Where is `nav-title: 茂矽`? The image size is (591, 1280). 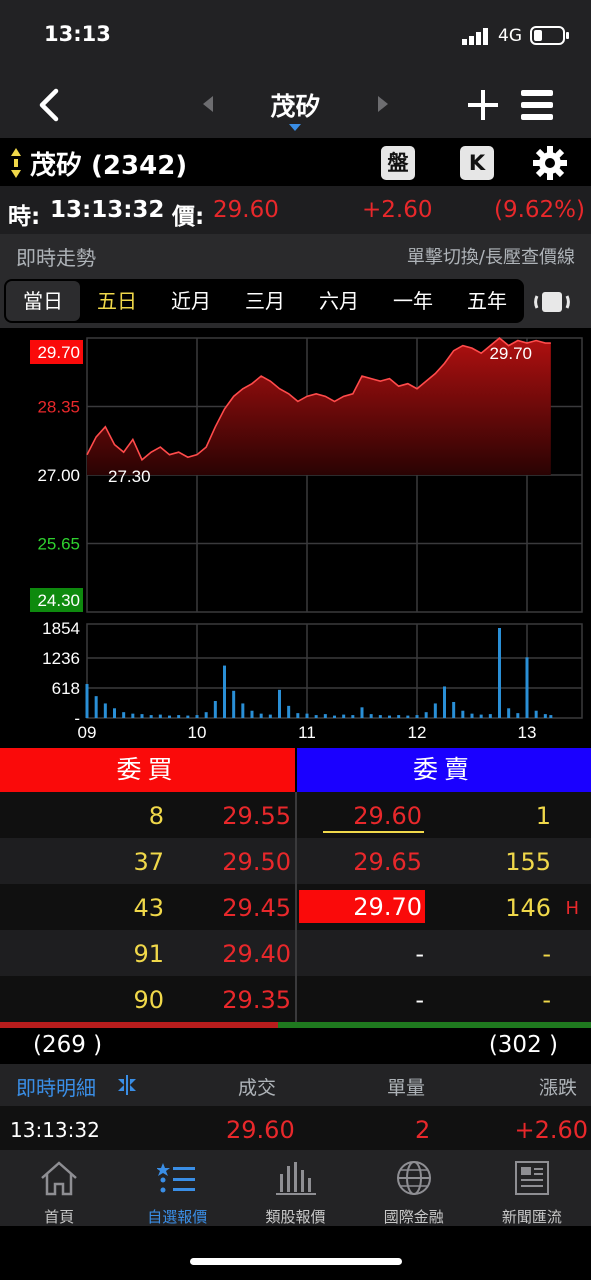 nav-title: 茂矽 is located at coordinates (295, 106).